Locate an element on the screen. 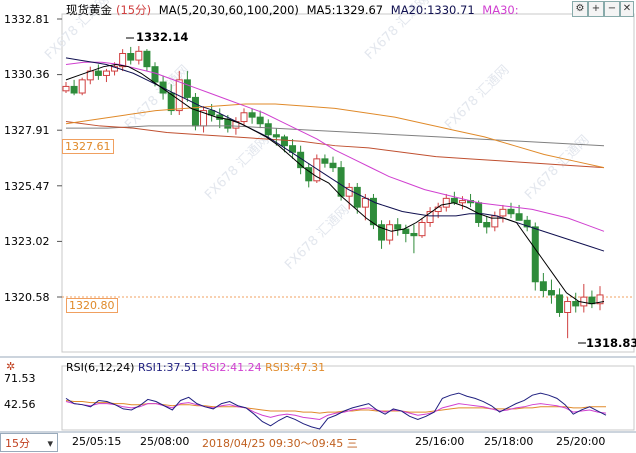  rsi1-line is located at coordinates (336, 411).